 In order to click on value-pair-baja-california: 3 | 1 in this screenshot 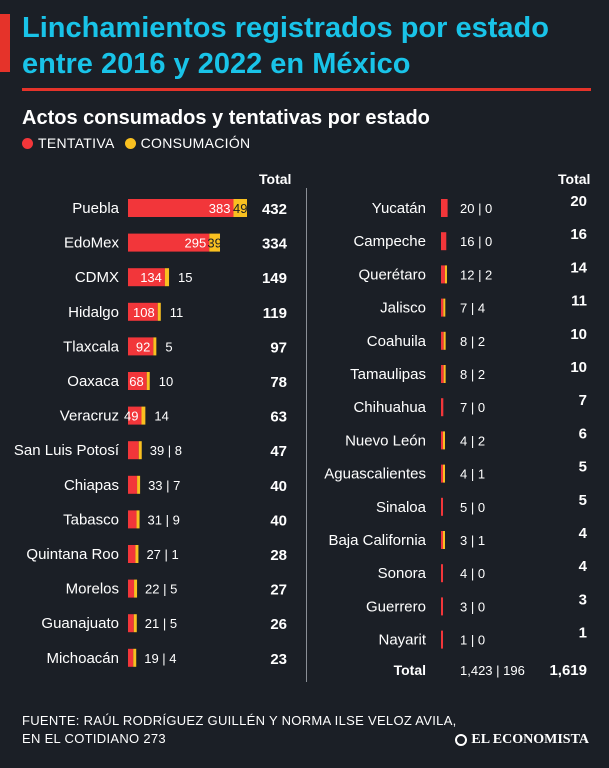, I will do `click(472, 540)`.